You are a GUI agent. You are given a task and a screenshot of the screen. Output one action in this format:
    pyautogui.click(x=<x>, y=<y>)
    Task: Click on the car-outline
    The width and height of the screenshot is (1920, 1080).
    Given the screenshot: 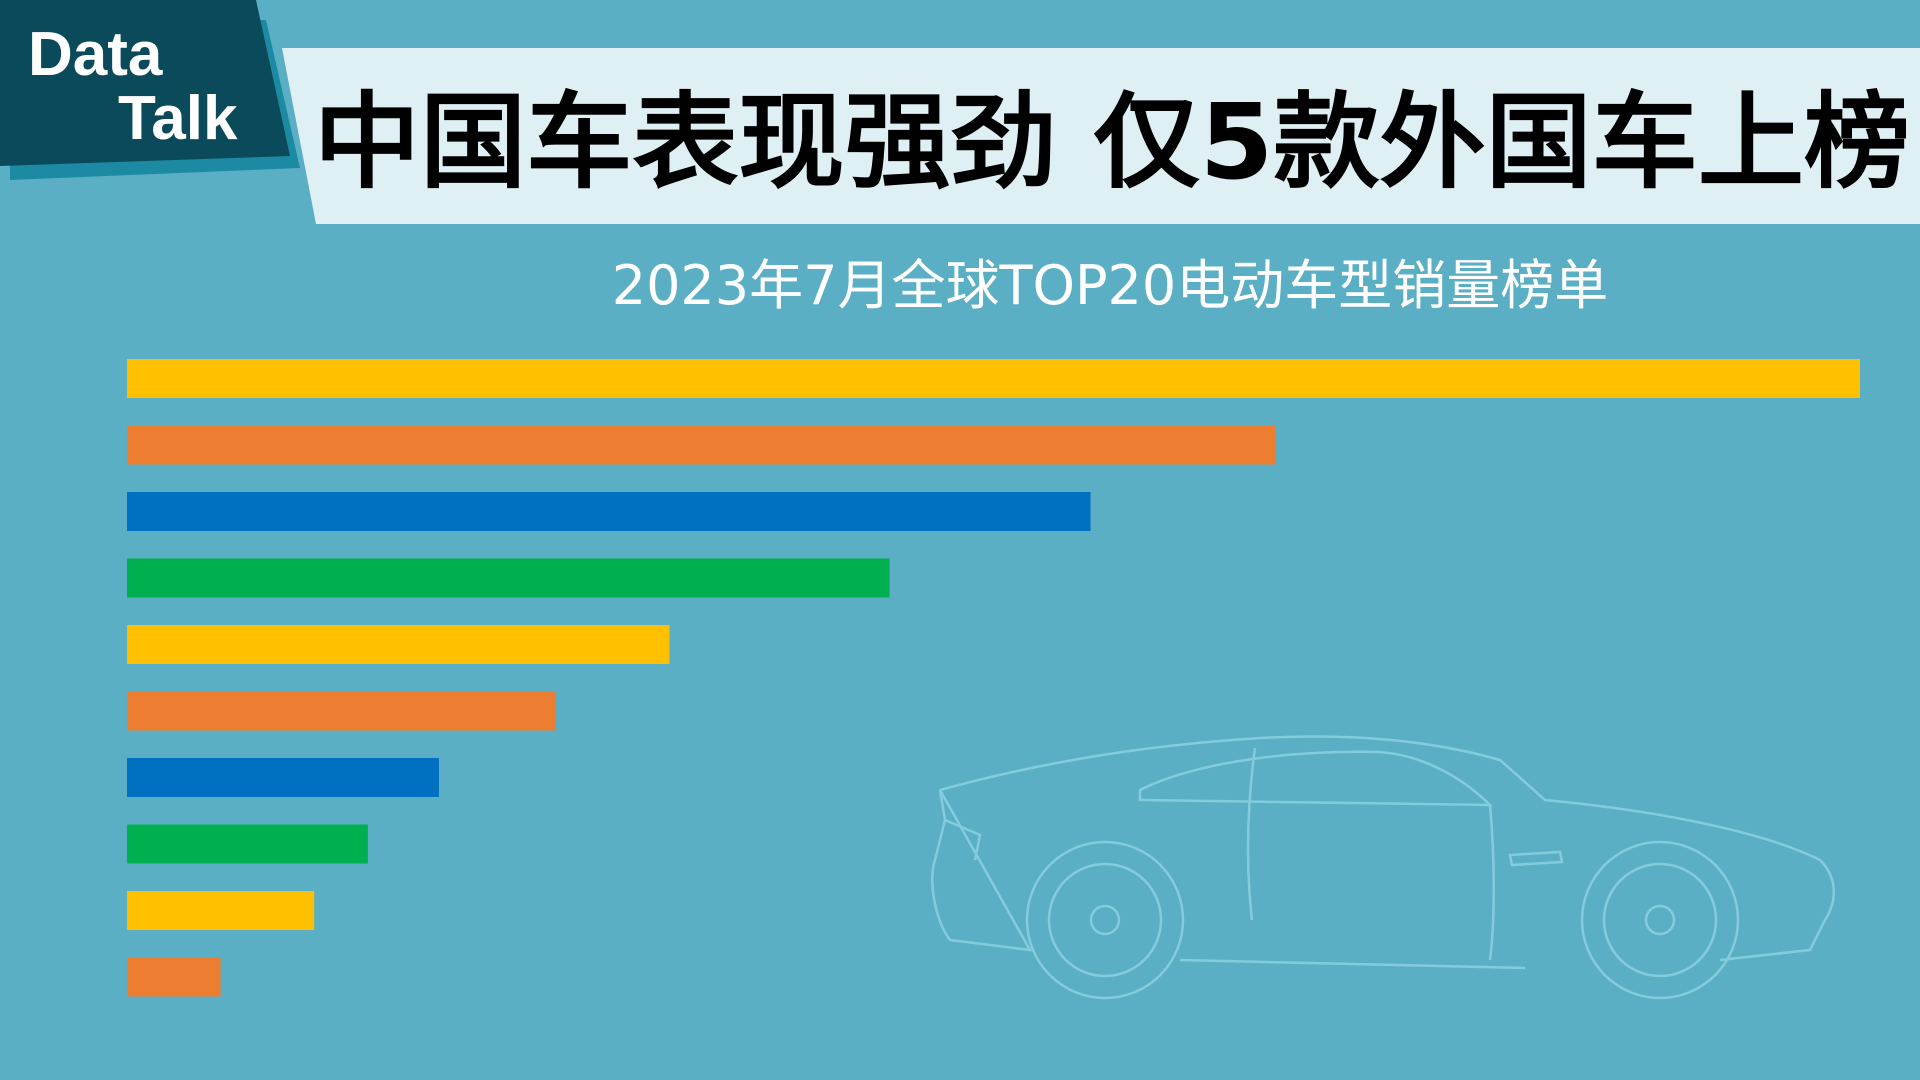 What is the action you would take?
    pyautogui.click(x=1383, y=867)
    